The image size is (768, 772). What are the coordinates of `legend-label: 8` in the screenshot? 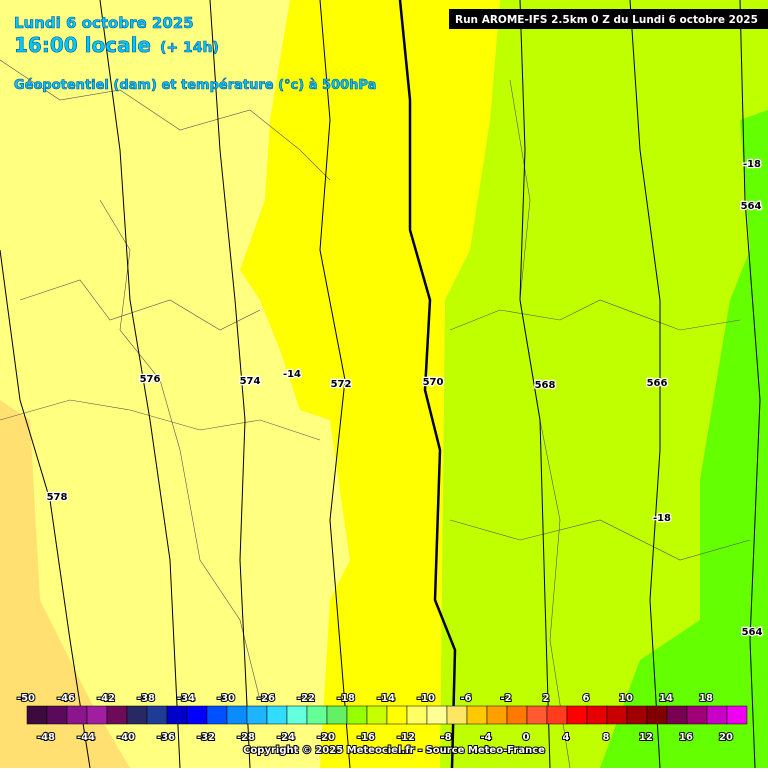 It's located at (606, 737).